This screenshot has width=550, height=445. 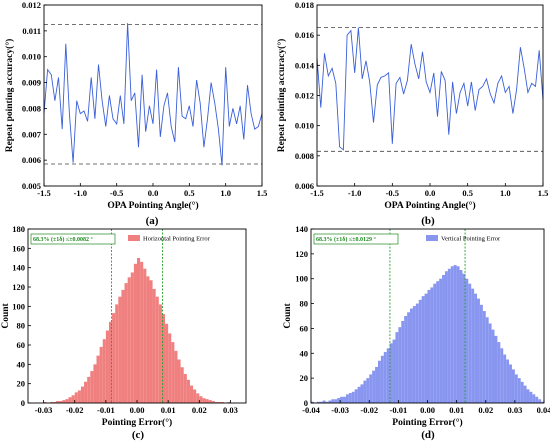 I want to click on y-tick-label: 0.014, so click(x=305, y=65).